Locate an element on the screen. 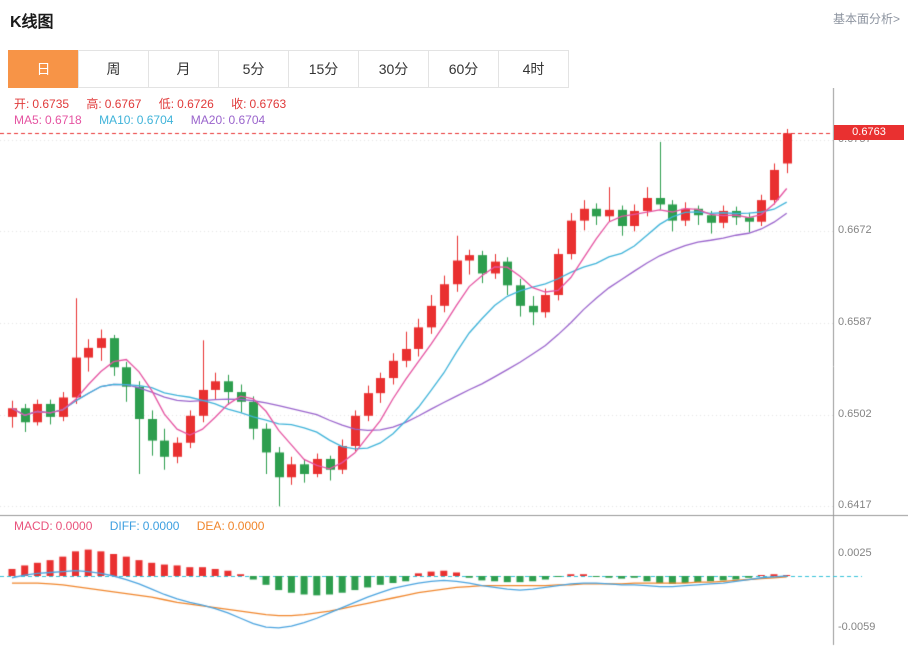 The image size is (908, 648). tab-15min: 15分 is located at coordinates (323, 69).